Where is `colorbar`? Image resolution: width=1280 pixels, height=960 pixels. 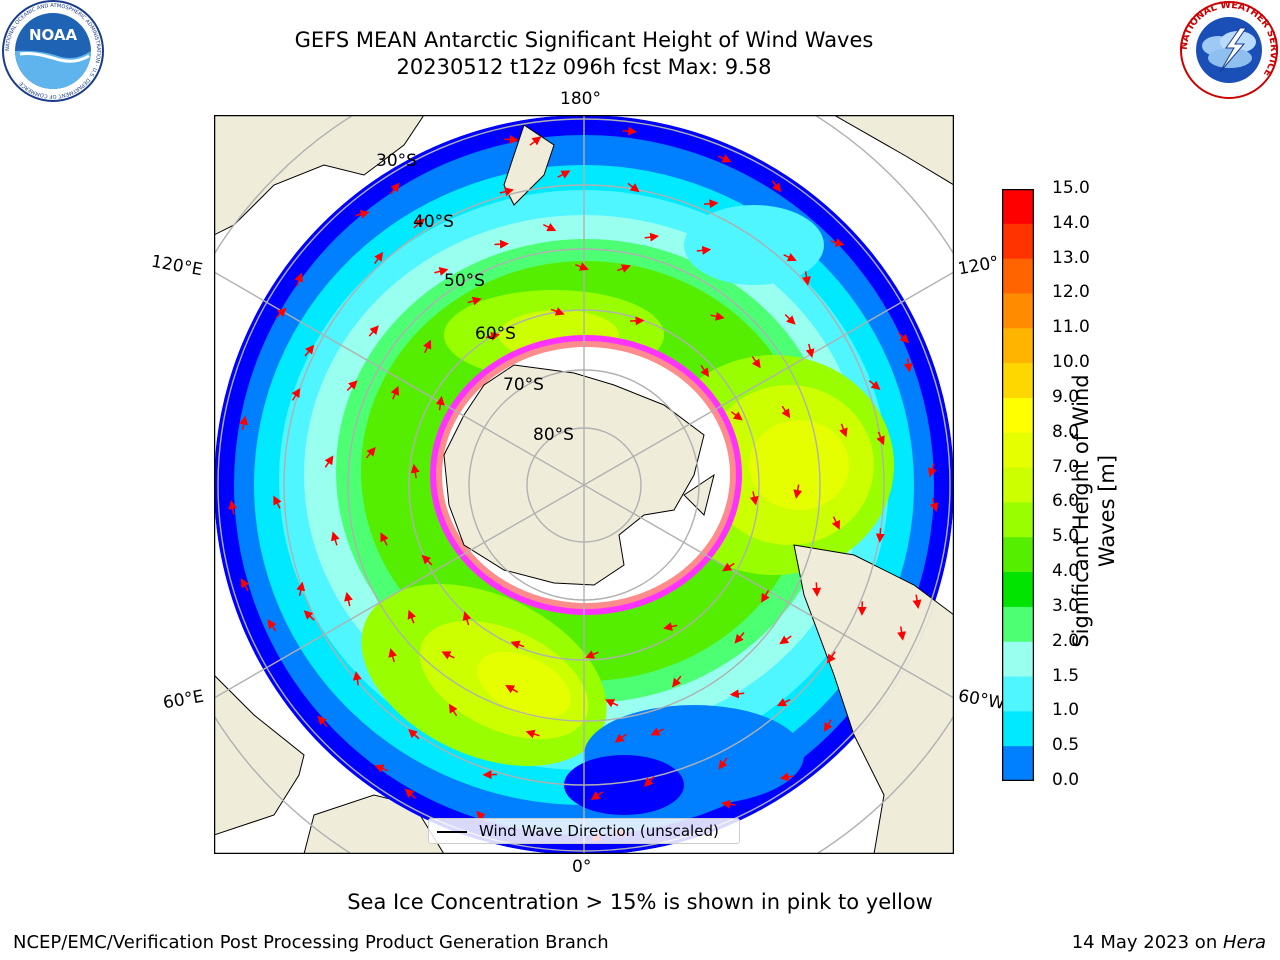
colorbar is located at coordinates (1018, 485).